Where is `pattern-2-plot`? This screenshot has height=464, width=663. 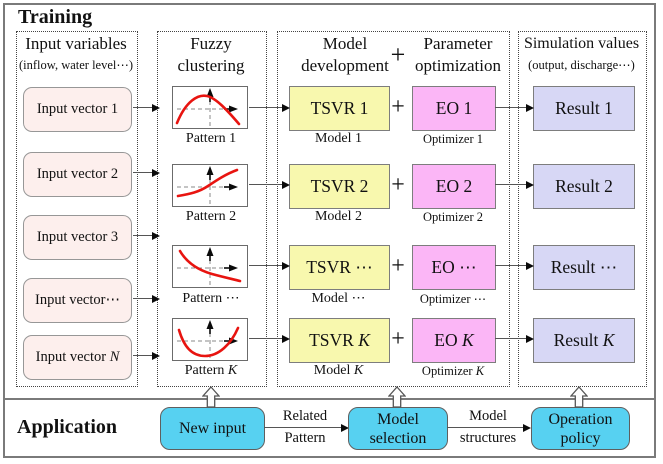
pattern-2-plot is located at coordinates (210, 185).